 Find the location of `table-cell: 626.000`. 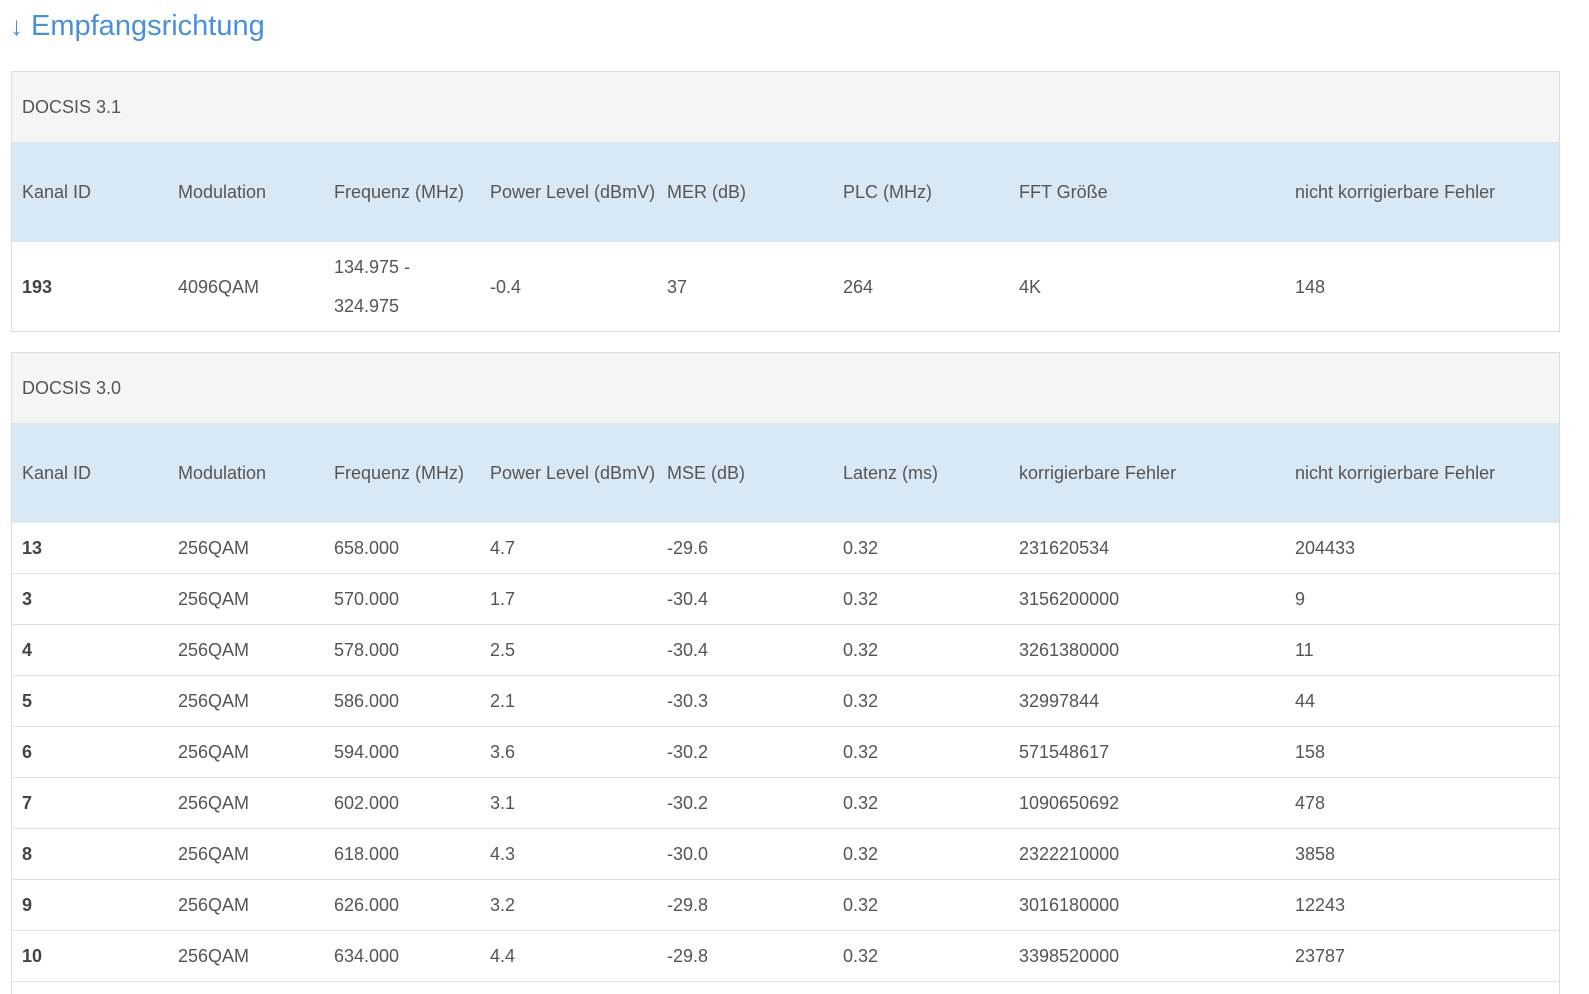

table-cell: 626.000 is located at coordinates (367, 904).